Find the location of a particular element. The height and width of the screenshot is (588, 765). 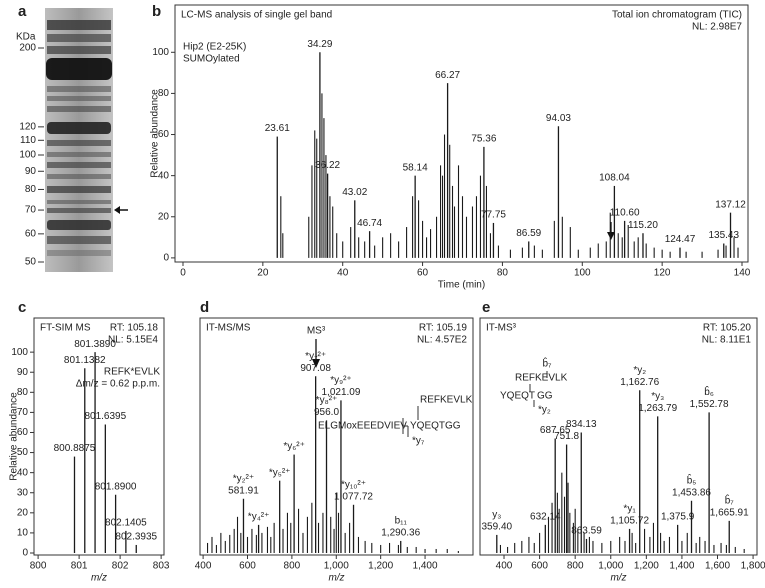

x-tick-label: 40 is located at coordinates (343, 273).